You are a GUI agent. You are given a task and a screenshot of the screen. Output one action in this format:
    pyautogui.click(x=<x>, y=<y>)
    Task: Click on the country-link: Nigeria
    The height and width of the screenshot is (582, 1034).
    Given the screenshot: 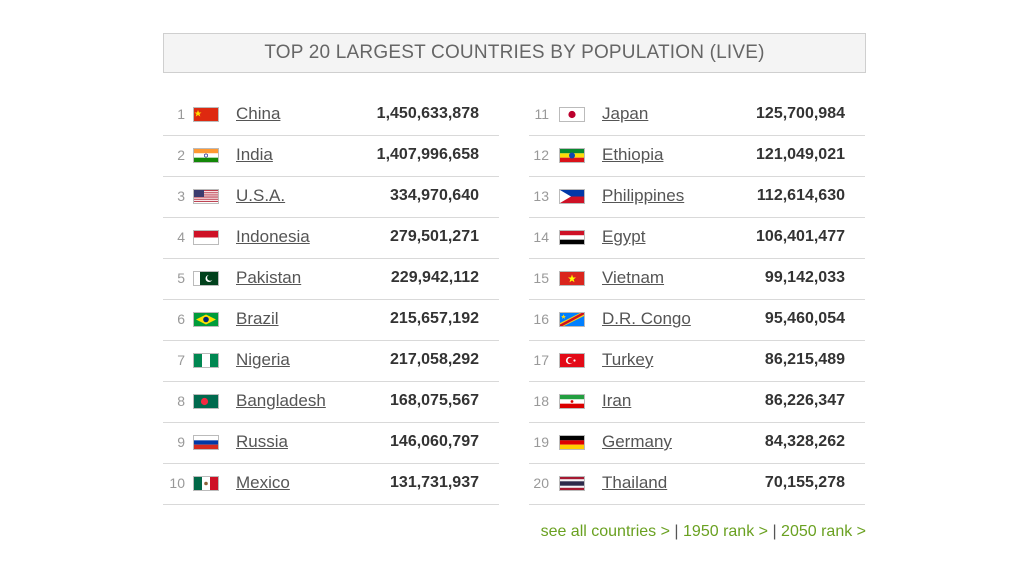 What is the action you would take?
    pyautogui.click(x=263, y=359)
    